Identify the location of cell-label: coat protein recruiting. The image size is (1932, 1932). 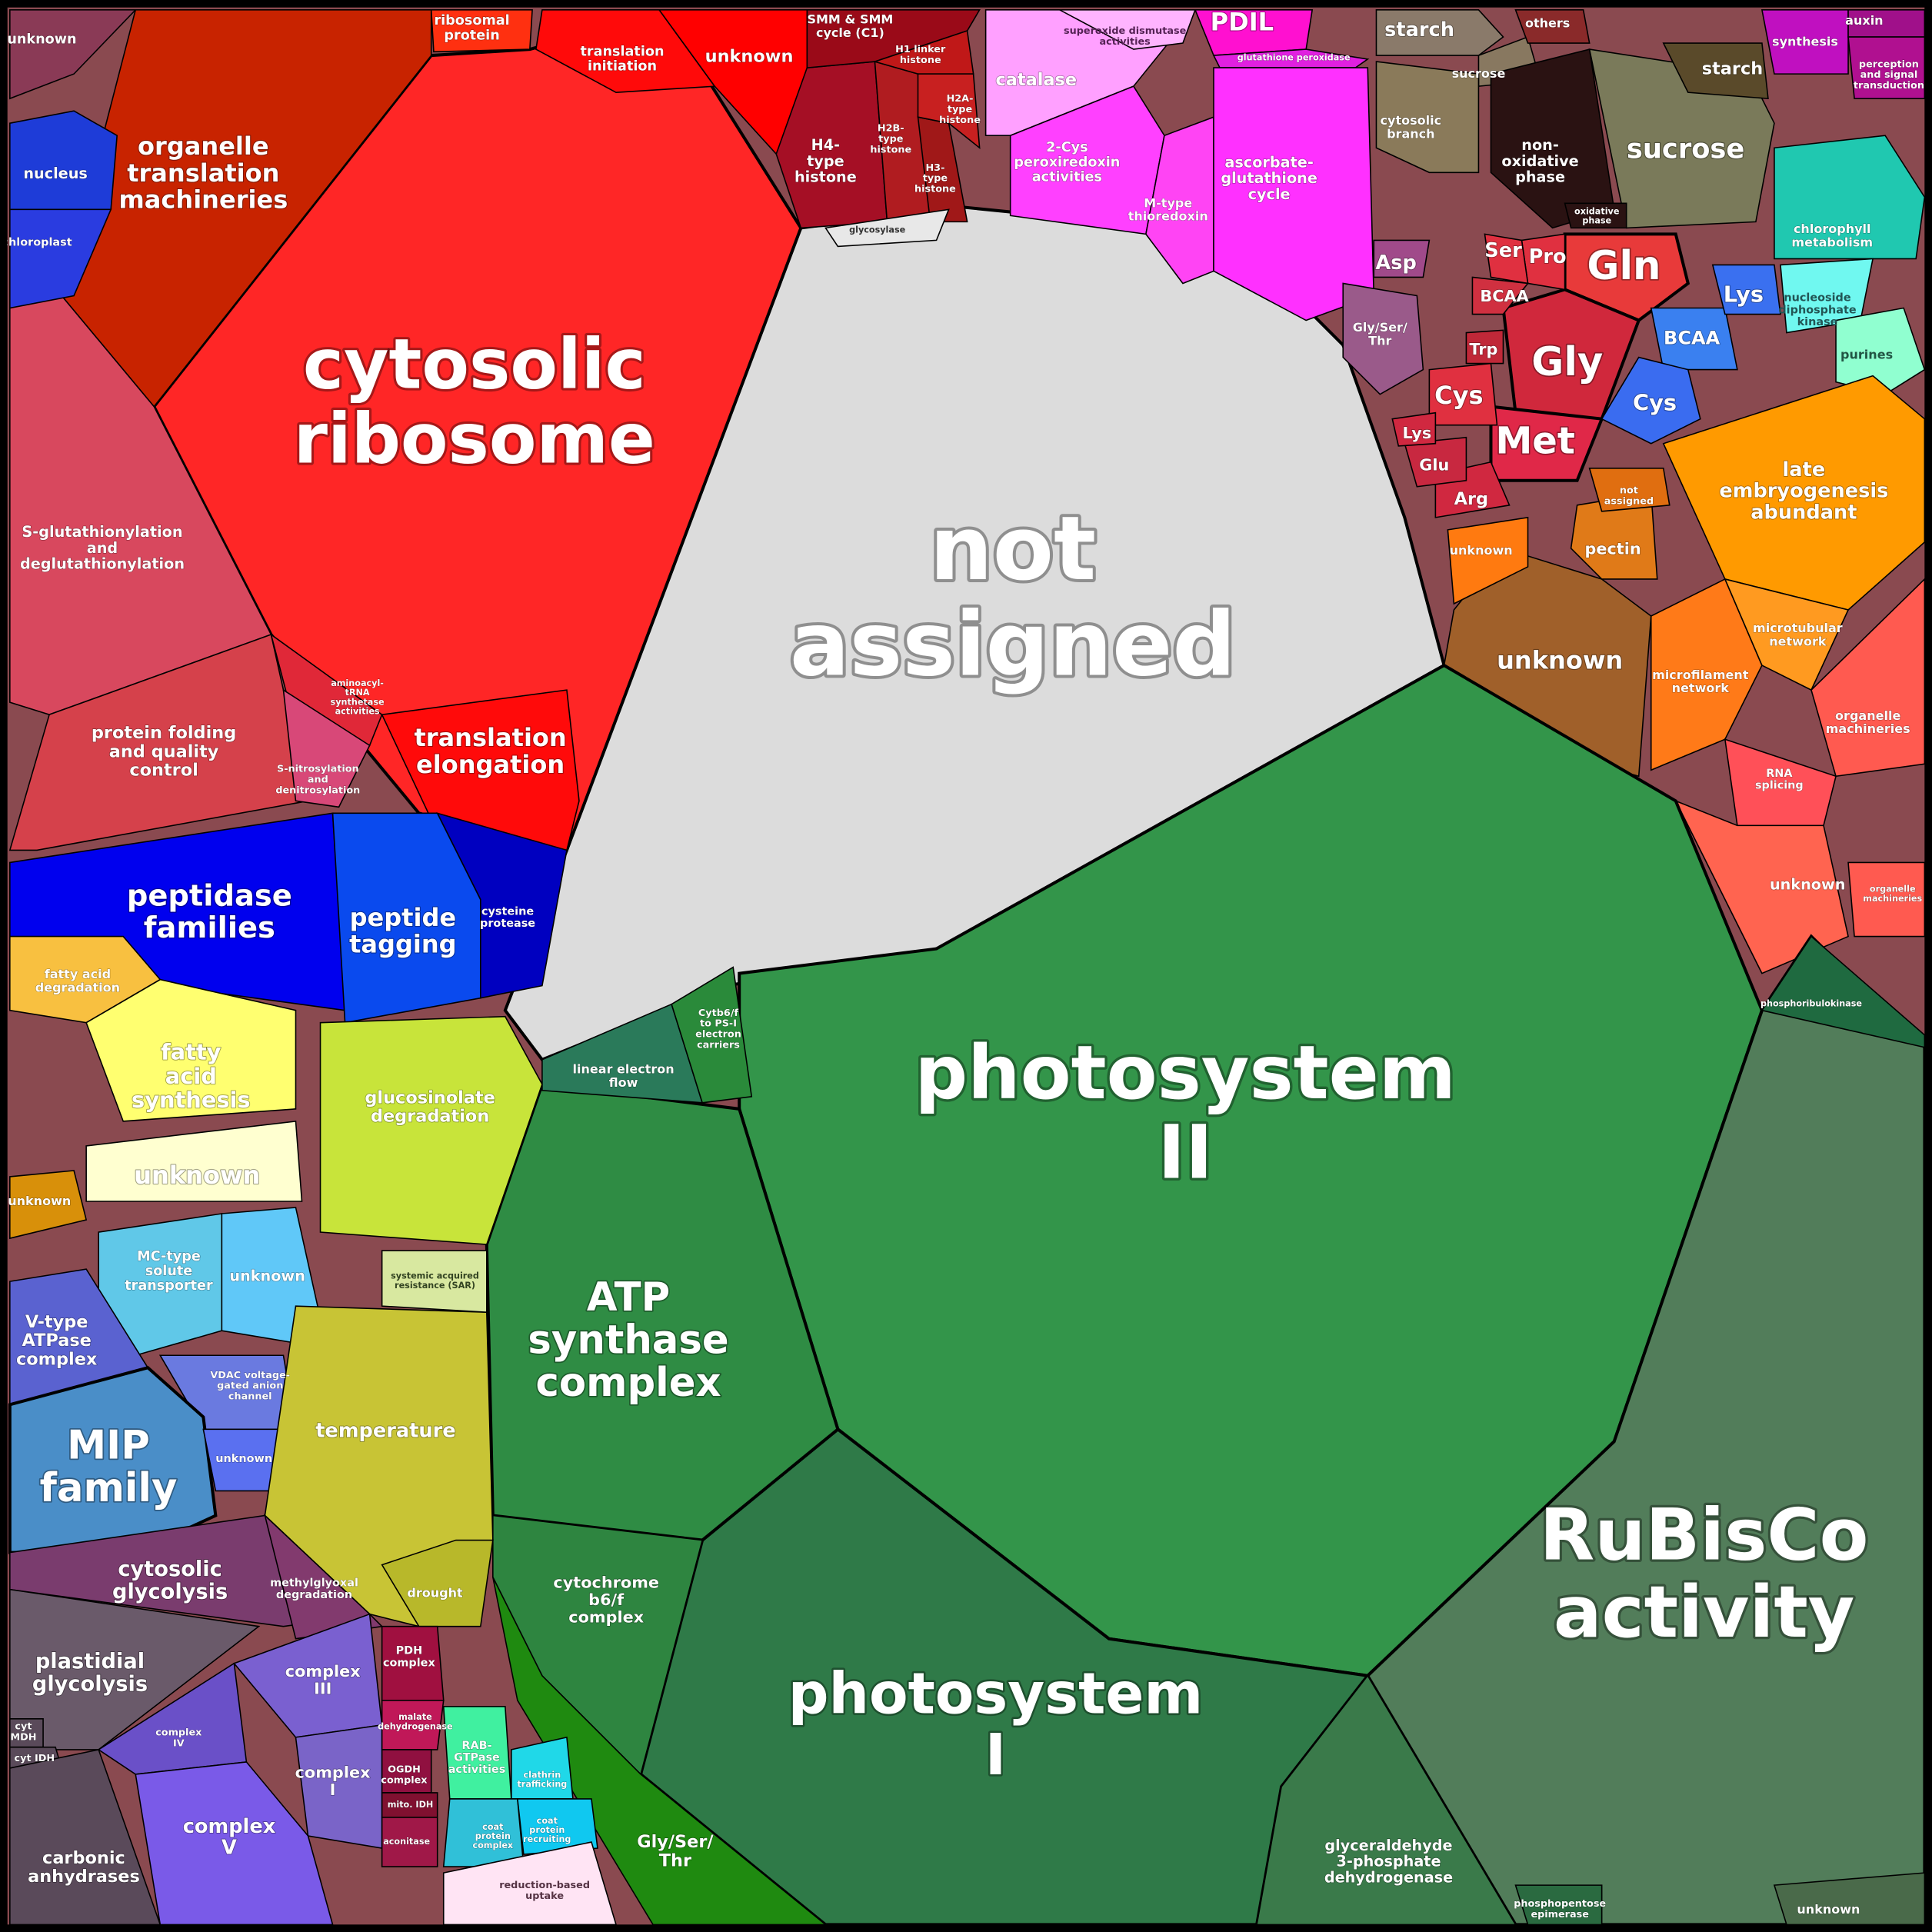
(547, 1830).